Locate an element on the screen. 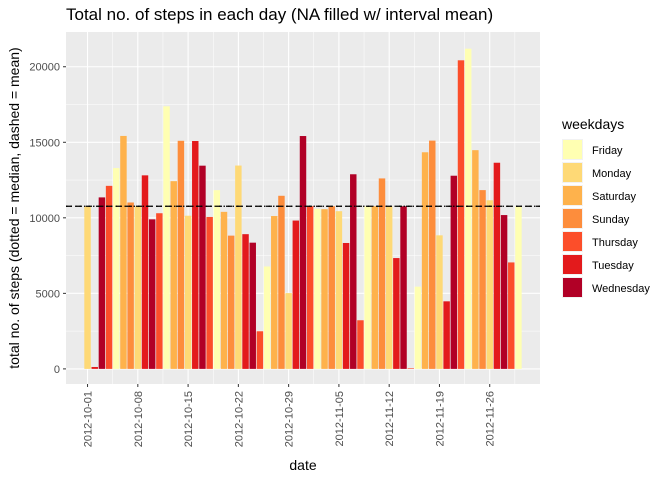  x-axis-title: date is located at coordinates (302, 465).